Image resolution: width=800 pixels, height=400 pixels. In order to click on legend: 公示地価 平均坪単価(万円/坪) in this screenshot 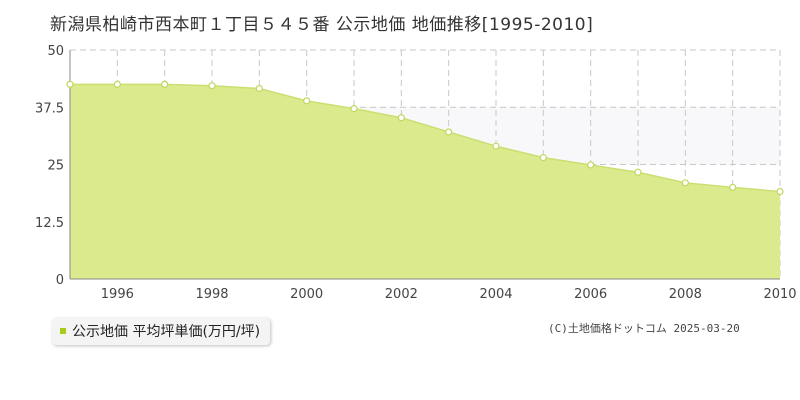, I will do `click(161, 331)`.